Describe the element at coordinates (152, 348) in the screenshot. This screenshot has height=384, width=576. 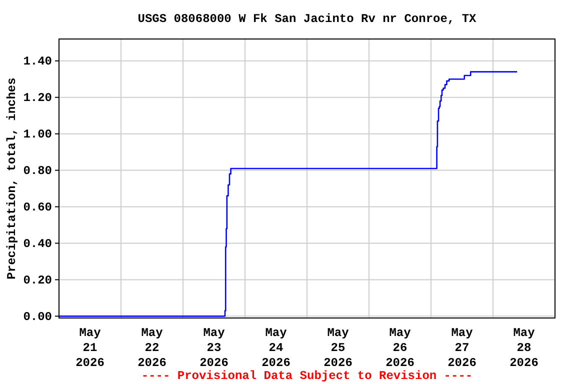
I see `x-tick-label: May 22 2026` at that location.